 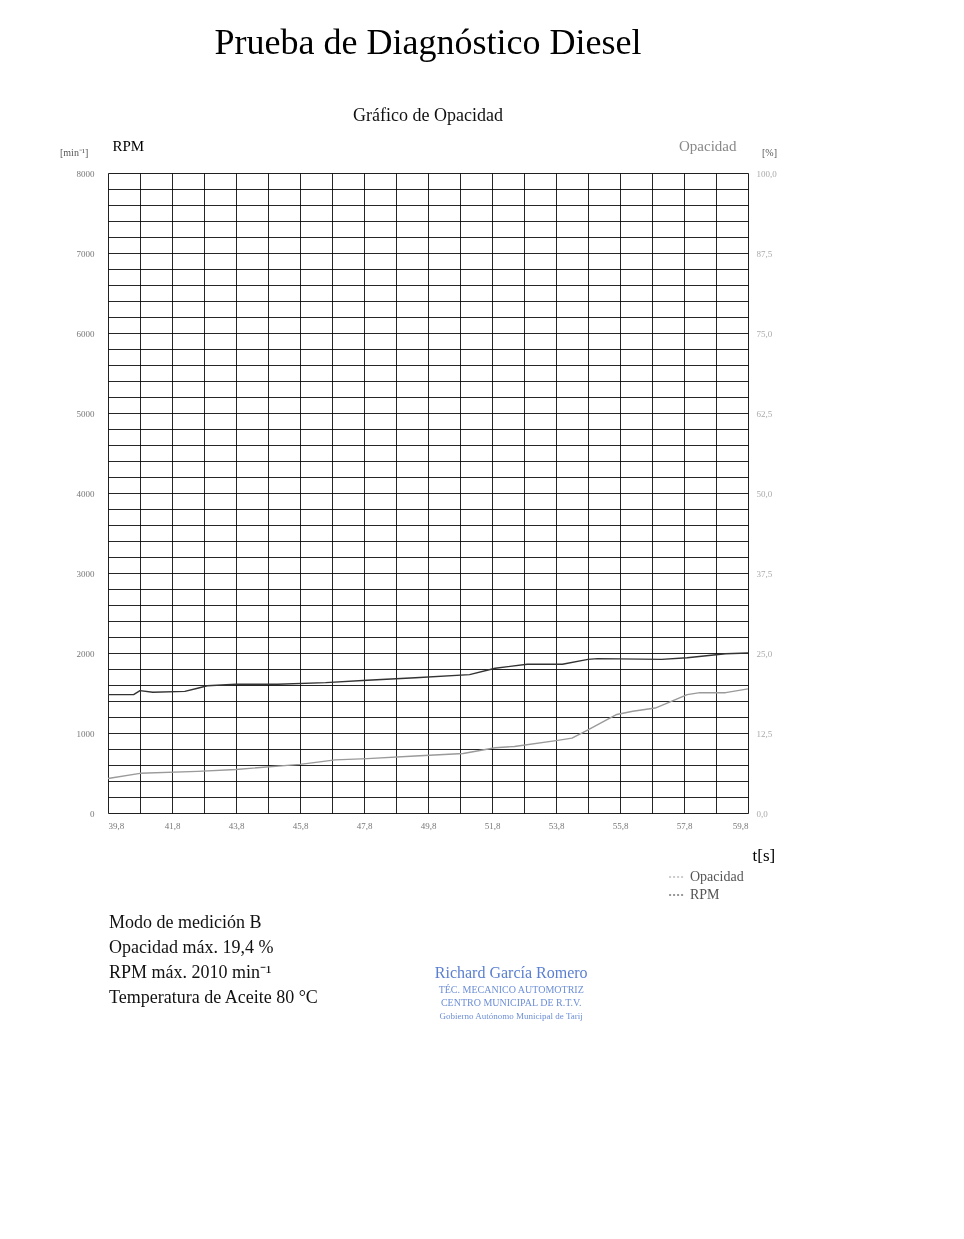 I want to click on legend-label: RPM, so click(x=705, y=894).